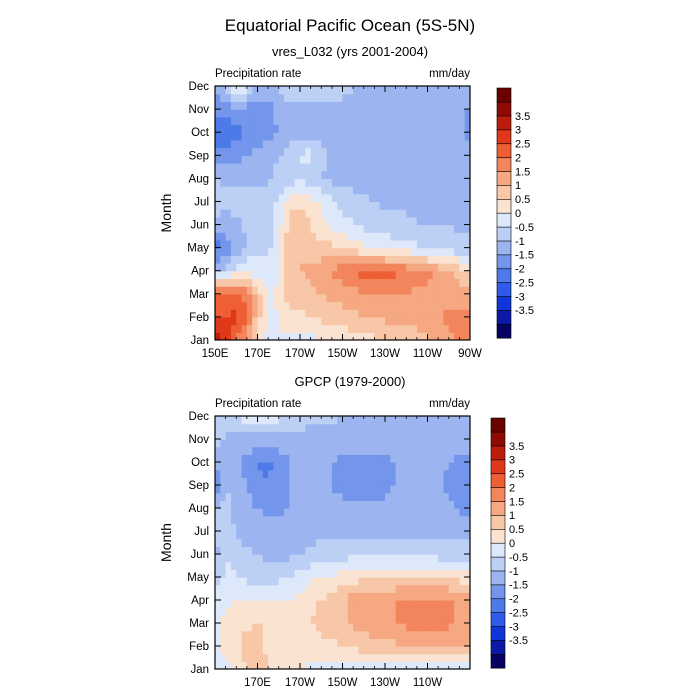 The image size is (700, 700). I want to click on x-tick-label: 150W, so click(342, 354).